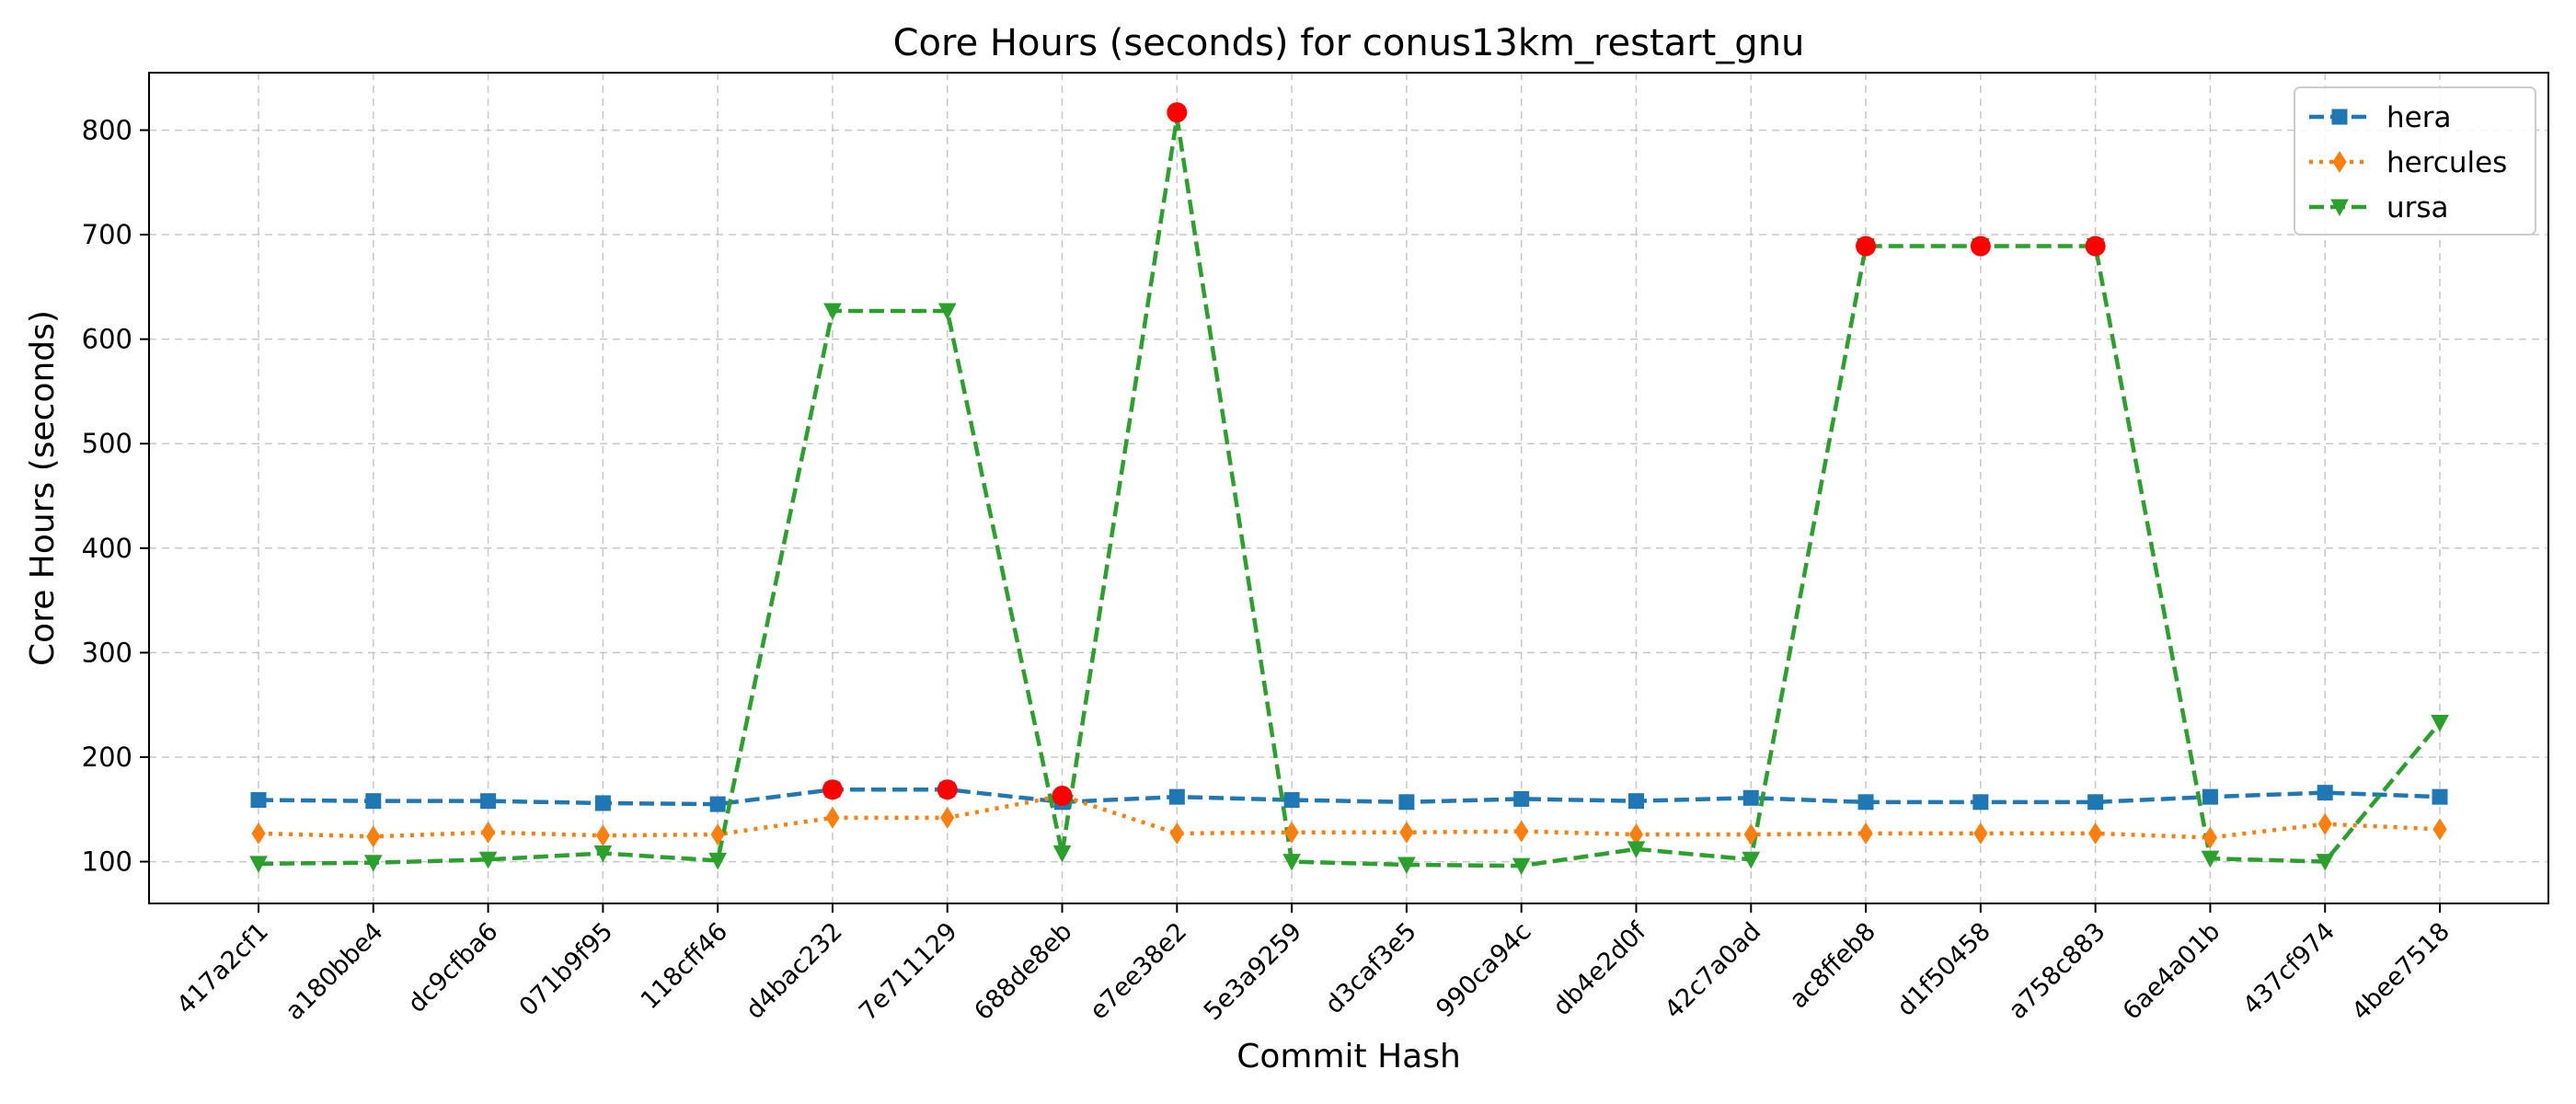 The width and height of the screenshot is (2576, 1104). What do you see at coordinates (794, 971) in the screenshot?
I see `x-tick-label: d4bac232` at bounding box center [794, 971].